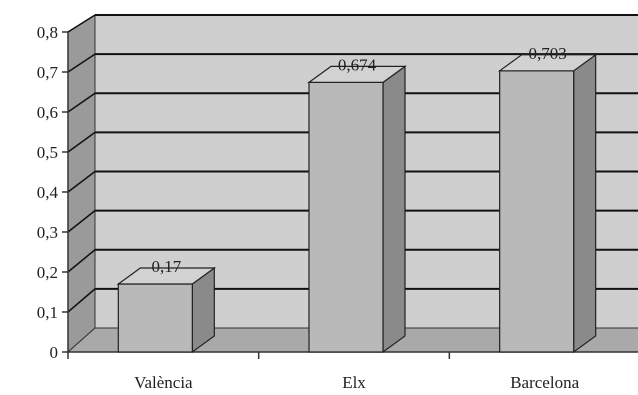  I want to click on category-label: Elx, so click(354, 382).